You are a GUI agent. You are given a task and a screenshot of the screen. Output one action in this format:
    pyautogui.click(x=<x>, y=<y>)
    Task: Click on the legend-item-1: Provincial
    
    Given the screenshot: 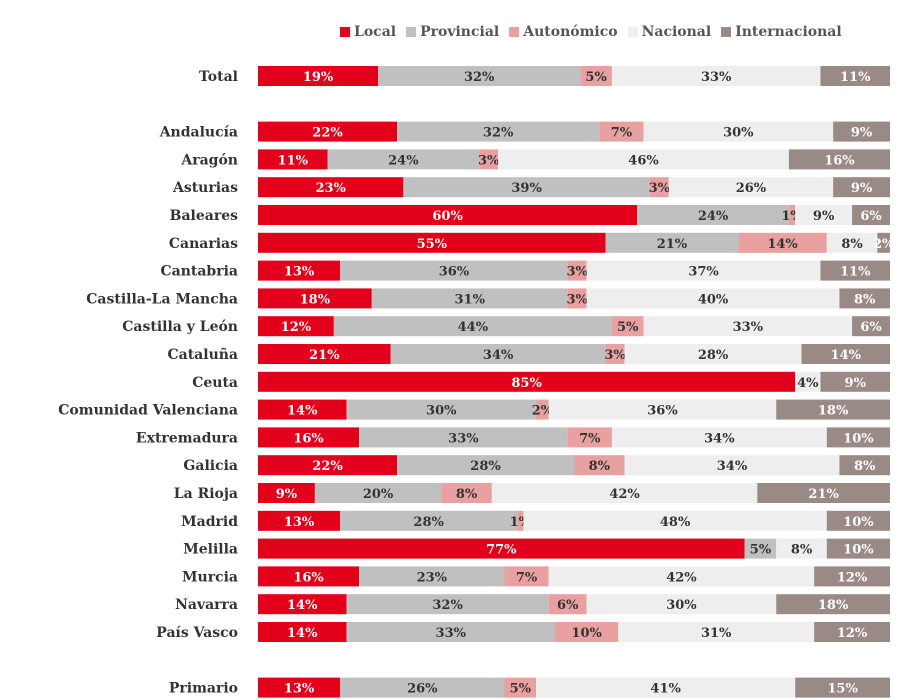 What is the action you would take?
    pyautogui.click(x=452, y=32)
    